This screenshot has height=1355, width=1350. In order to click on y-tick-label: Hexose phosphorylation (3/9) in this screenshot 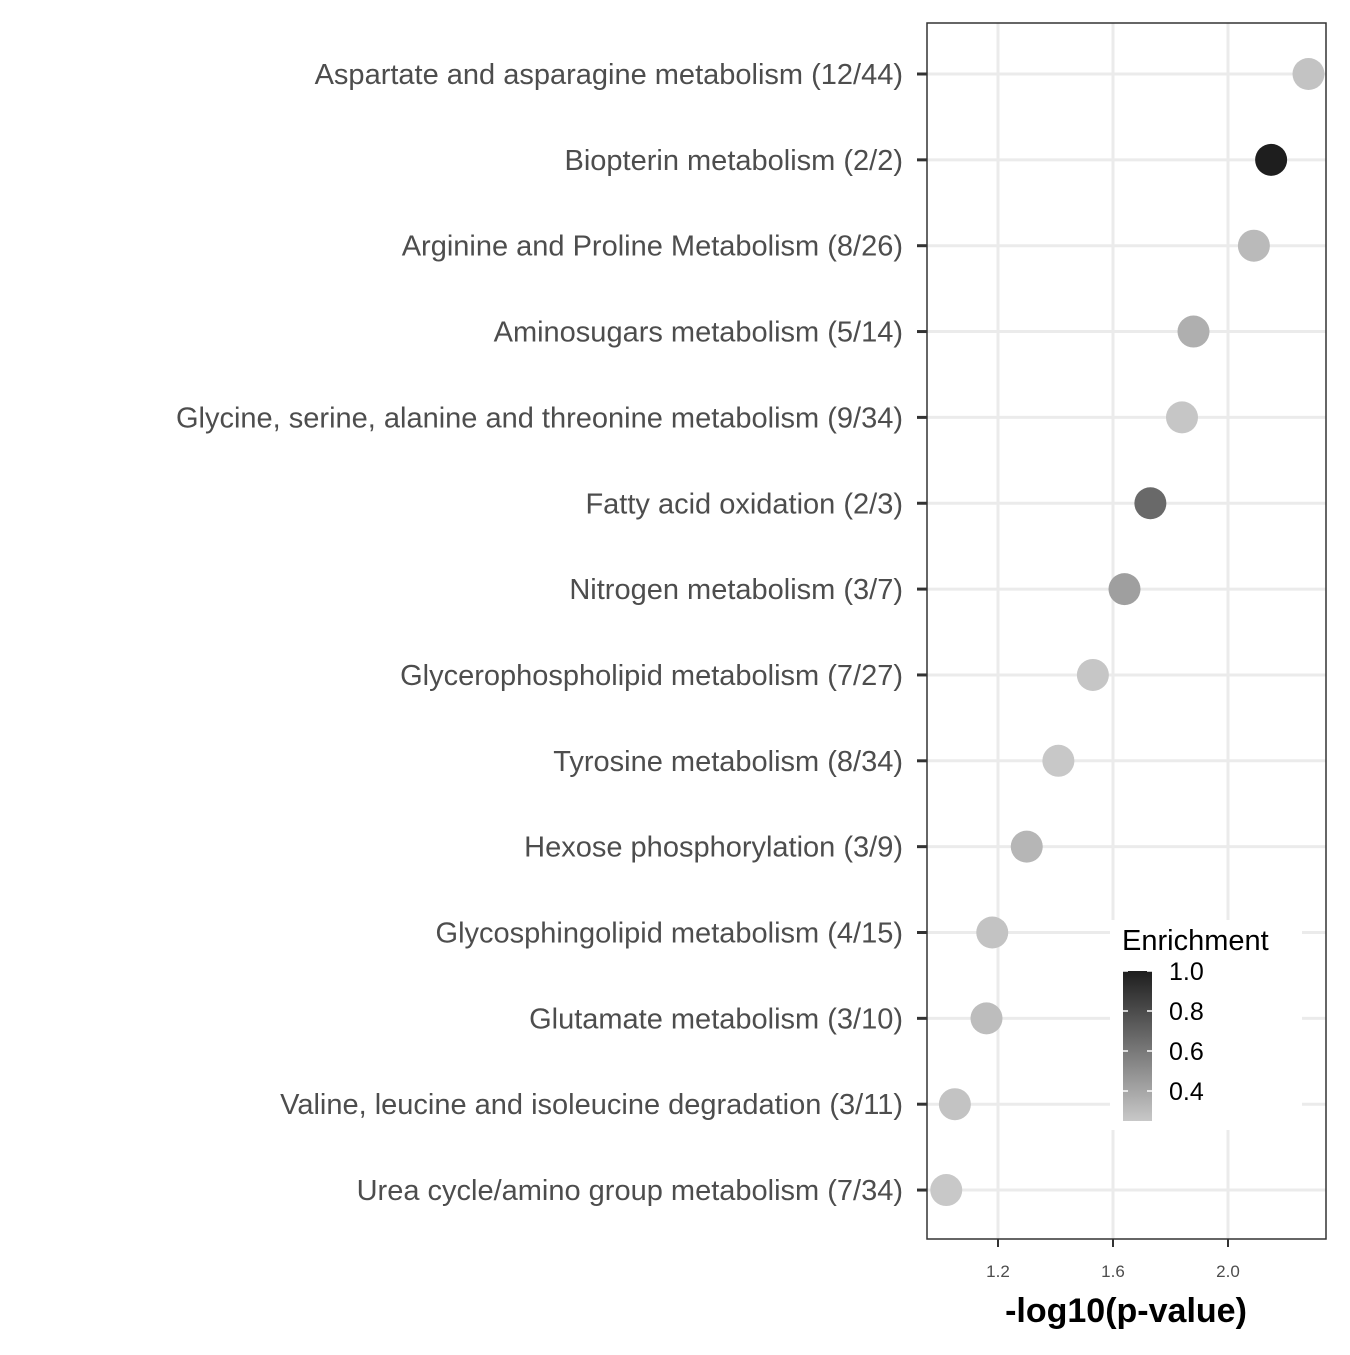, I will do `click(713, 848)`.